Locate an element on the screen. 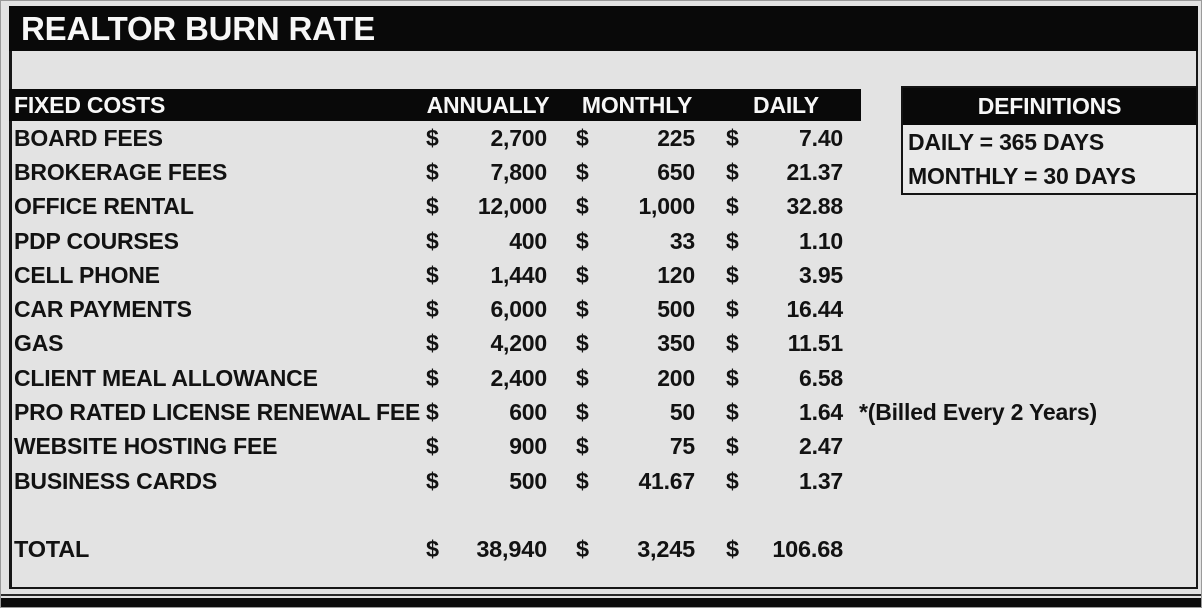 The width and height of the screenshot is (1202, 608). annually-value: 600 is located at coordinates (528, 412).